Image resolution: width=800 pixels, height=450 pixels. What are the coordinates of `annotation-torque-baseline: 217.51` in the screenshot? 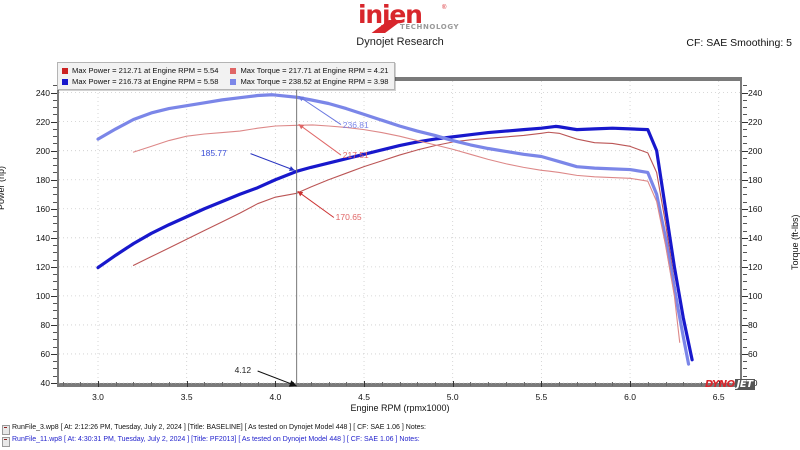 It's located at (355, 155).